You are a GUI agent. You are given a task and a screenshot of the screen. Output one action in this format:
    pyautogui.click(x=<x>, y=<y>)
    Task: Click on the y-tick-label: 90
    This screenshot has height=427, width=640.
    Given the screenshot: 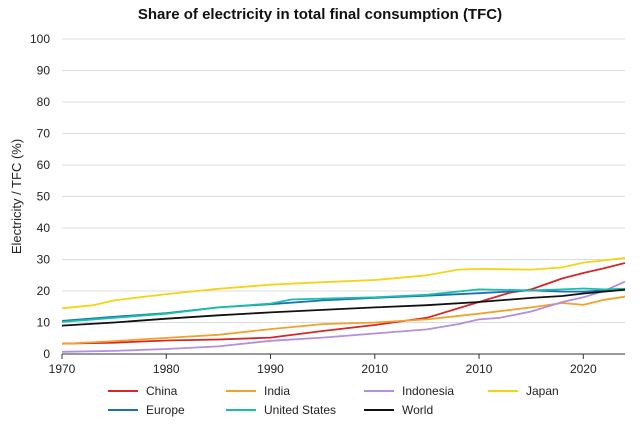 What is the action you would take?
    pyautogui.click(x=44, y=71)
    